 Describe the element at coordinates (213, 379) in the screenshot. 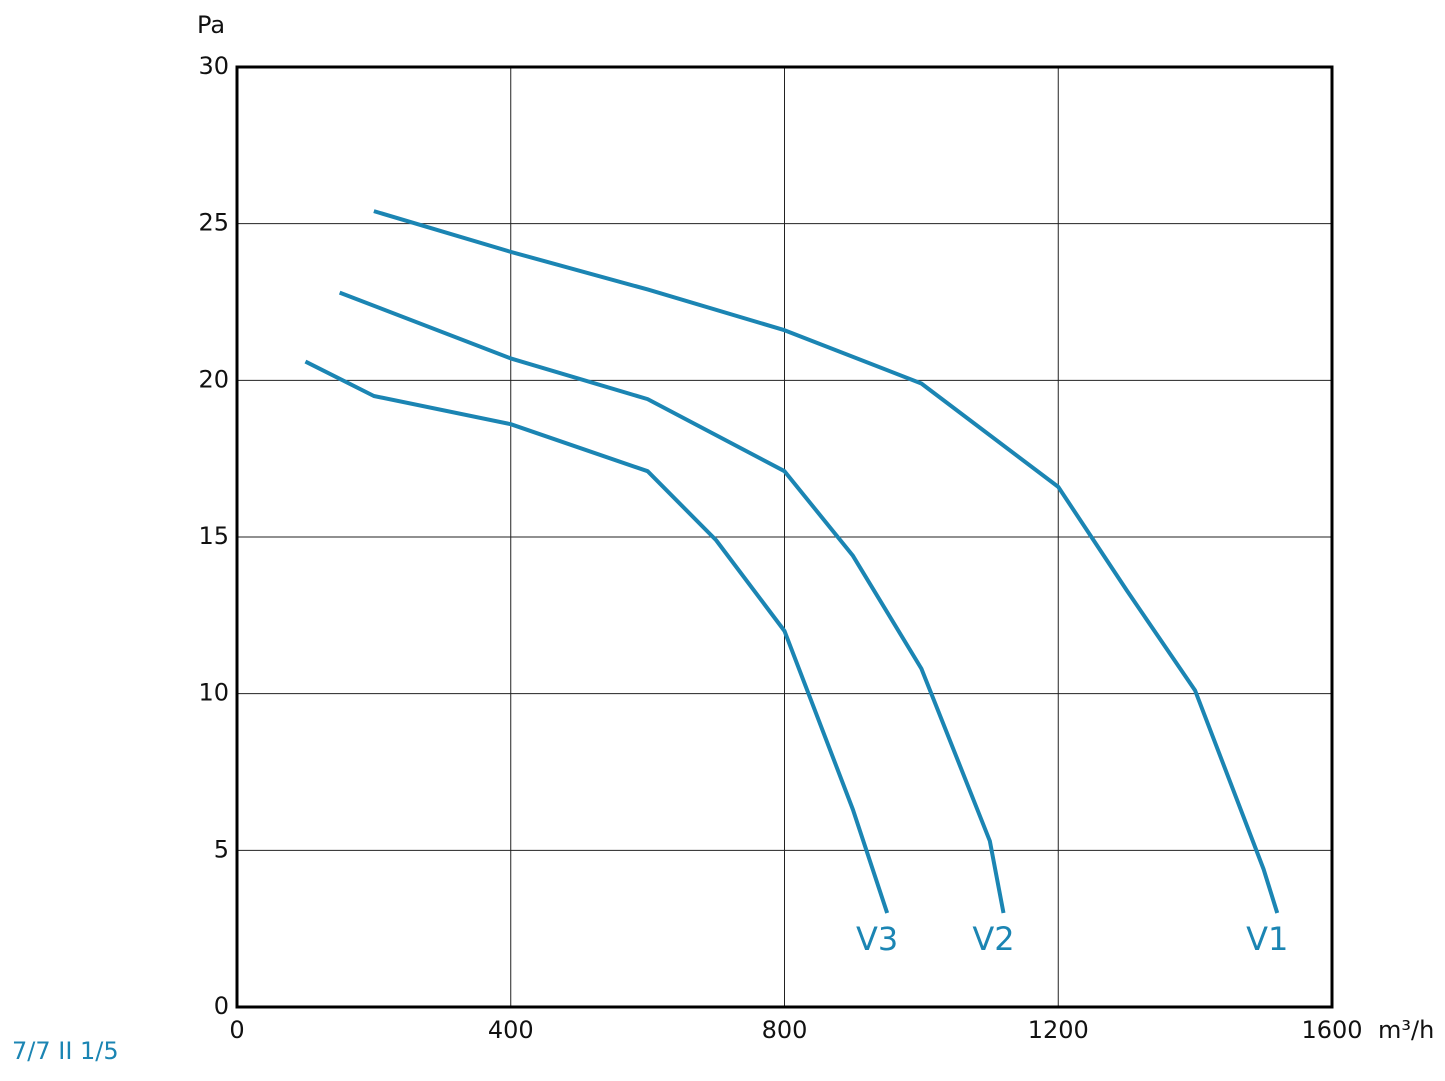

I see `y-tick-label: 20` at that location.